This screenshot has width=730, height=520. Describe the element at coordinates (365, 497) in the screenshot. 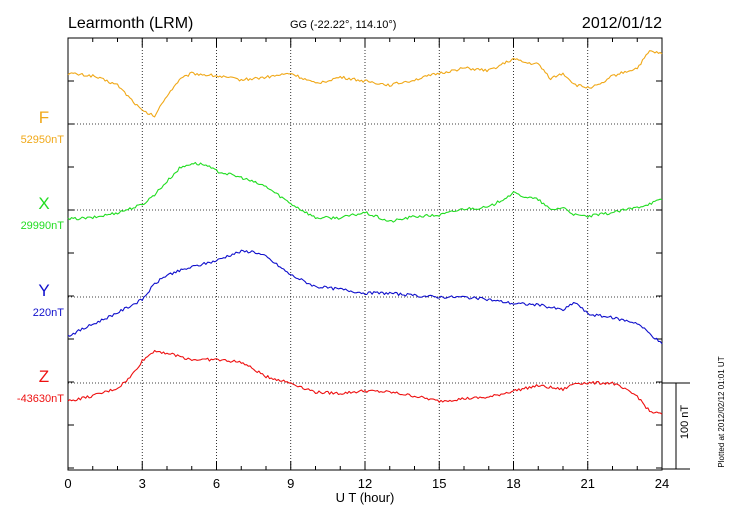

I see `x-axis-label: U T (hour)` at that location.